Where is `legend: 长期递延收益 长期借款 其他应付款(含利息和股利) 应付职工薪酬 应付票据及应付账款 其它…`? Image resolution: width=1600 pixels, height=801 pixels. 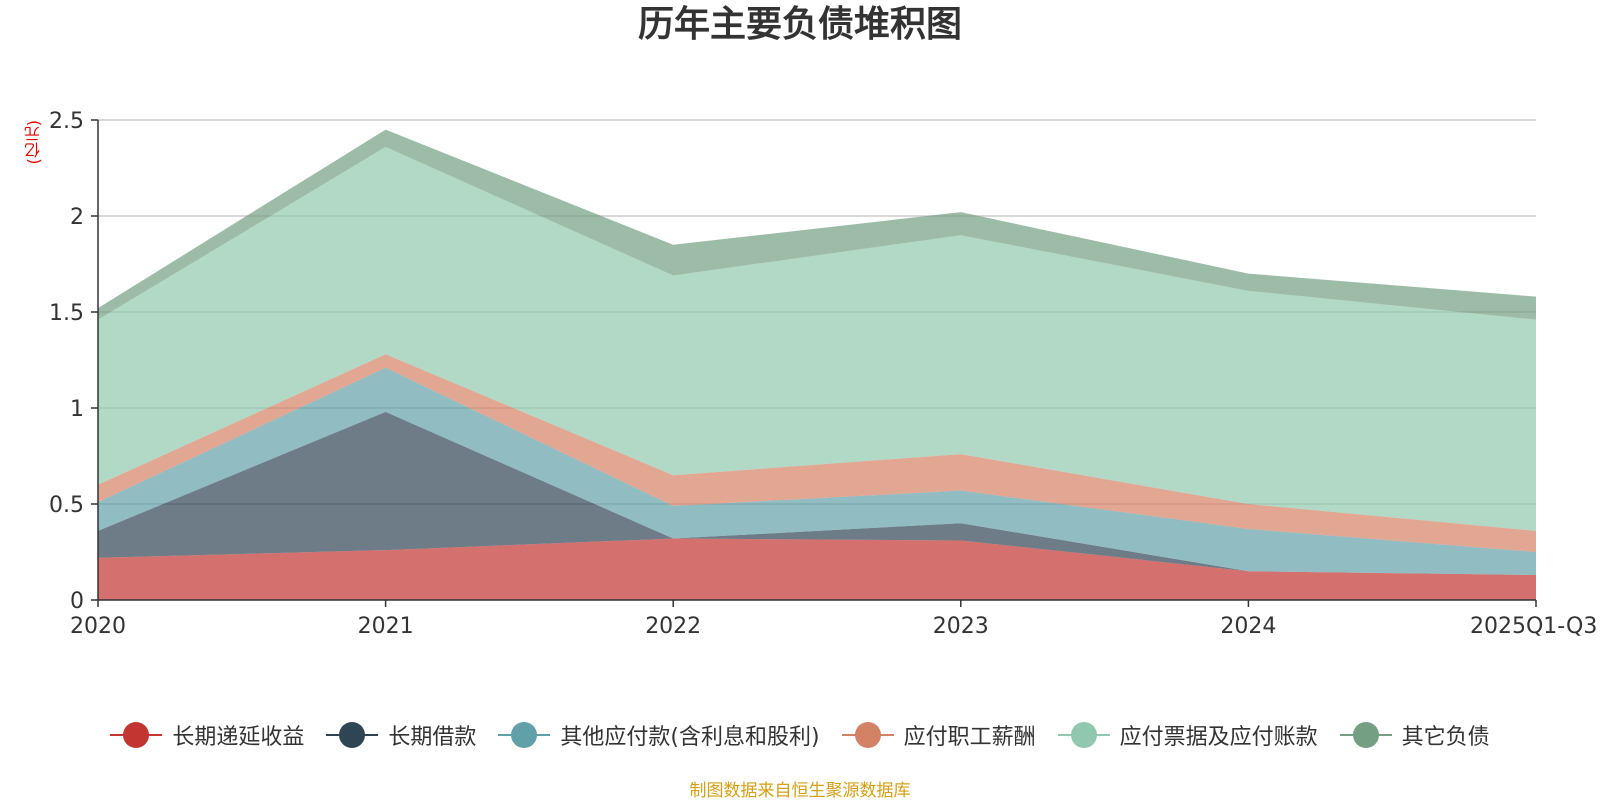
legend: 长期递延收益 长期借款 其他应付款(含利息和股利) 应付职工薪酬 应付票据及应付账款 其它… is located at coordinates (800, 735).